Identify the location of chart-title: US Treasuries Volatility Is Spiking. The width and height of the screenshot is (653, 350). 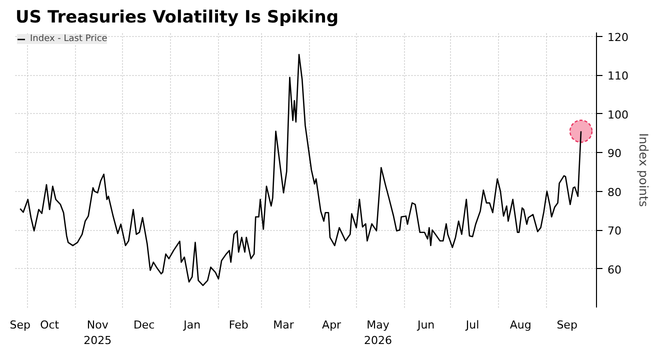
(177, 18).